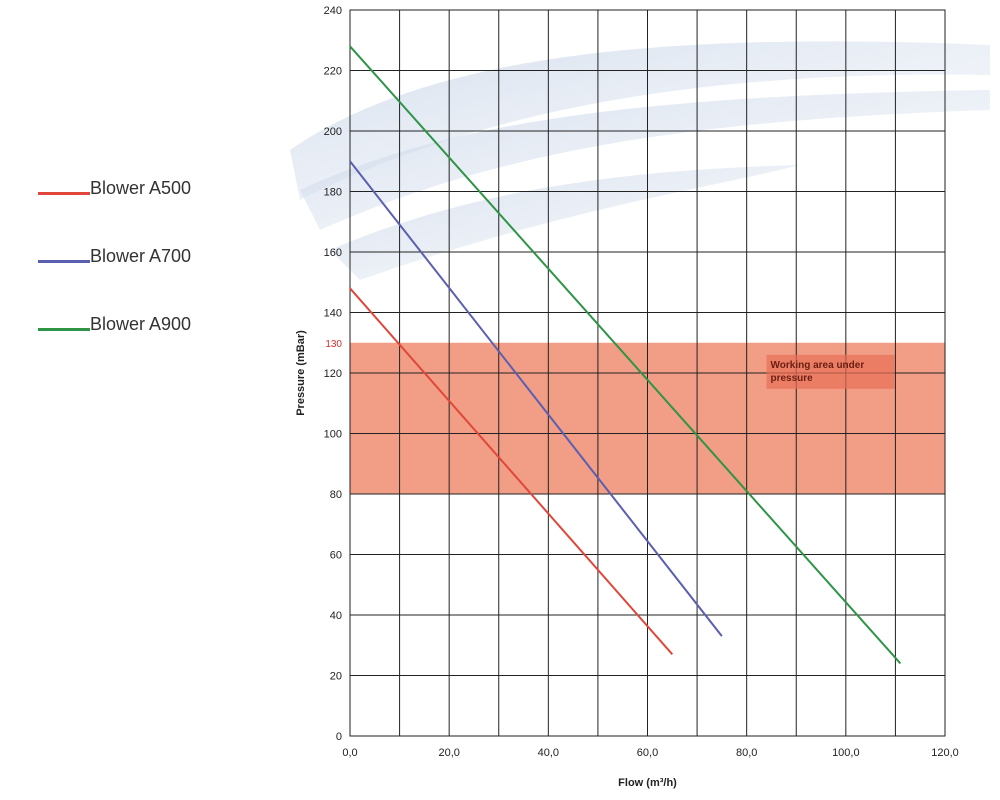 The image size is (1000, 800). Describe the element at coordinates (301, 373) in the screenshot. I see `y-axis-title: Pressure (mBar)` at that location.